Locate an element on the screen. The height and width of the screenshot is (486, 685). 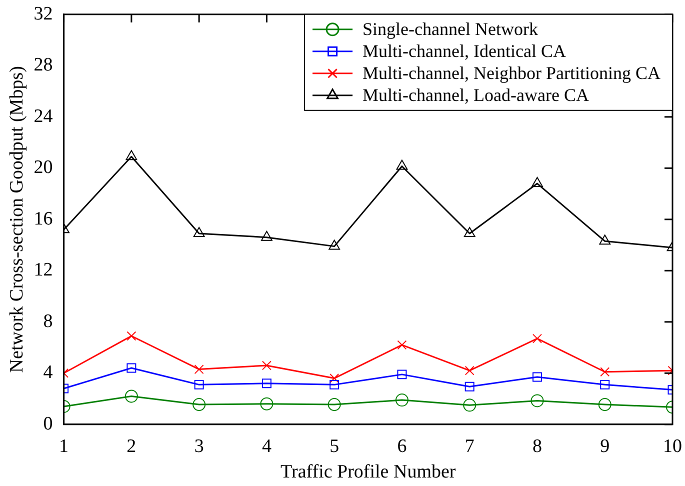
legend-label: Multi-channel, Identical CA is located at coordinates (464, 51).